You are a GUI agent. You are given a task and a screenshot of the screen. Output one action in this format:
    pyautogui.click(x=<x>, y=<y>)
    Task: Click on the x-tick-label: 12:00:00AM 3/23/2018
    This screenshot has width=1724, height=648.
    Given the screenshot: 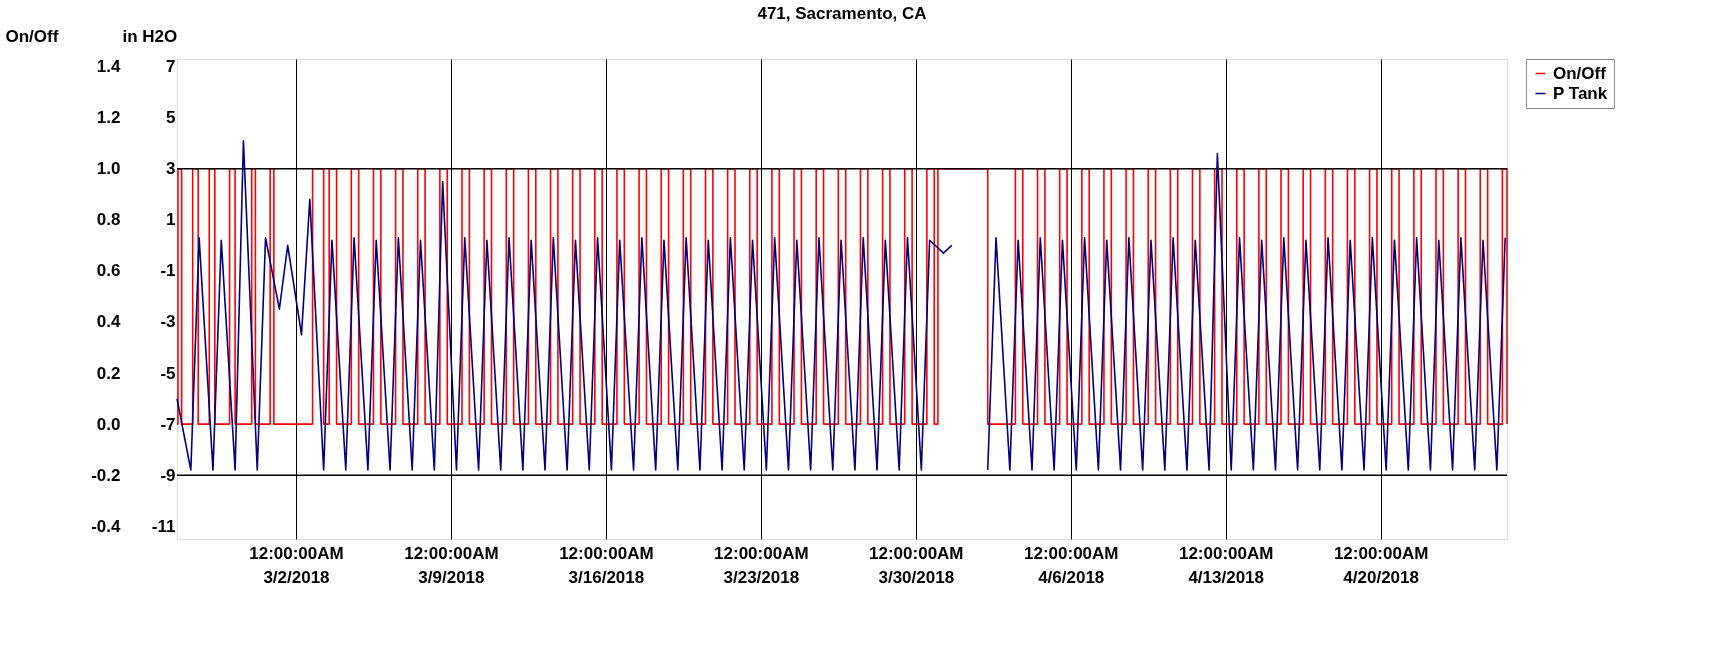 What is the action you would take?
    pyautogui.click(x=761, y=565)
    